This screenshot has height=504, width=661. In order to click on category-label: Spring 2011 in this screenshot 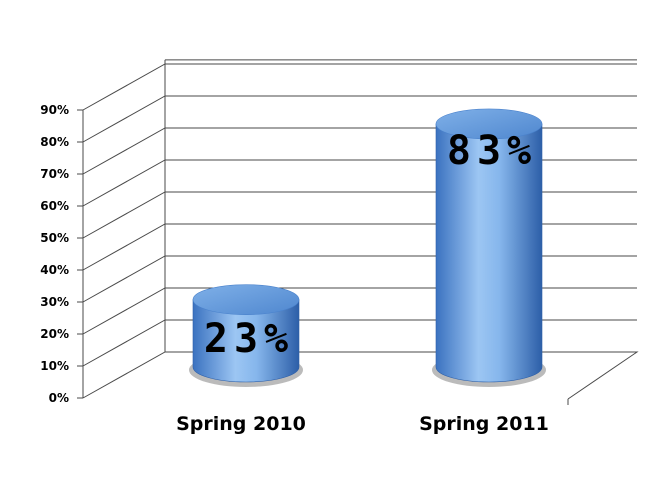, I will do `click(484, 424)`.